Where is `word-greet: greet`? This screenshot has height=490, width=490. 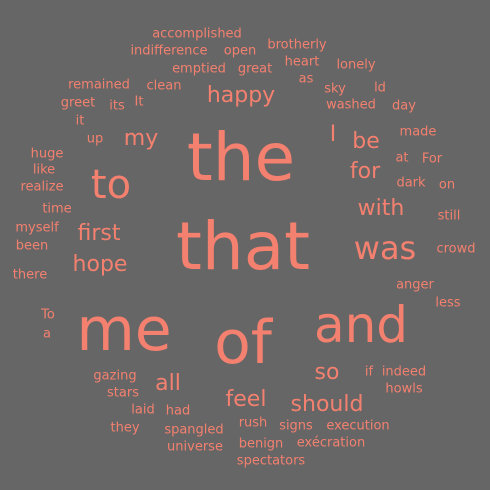 word-greet: greet is located at coordinates (78, 103).